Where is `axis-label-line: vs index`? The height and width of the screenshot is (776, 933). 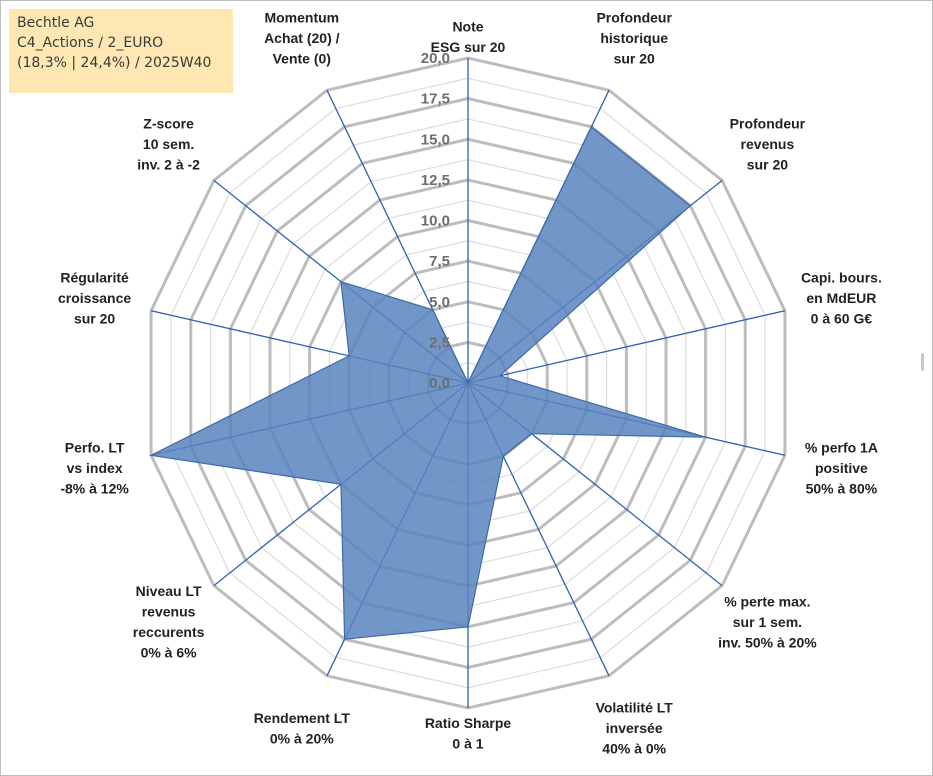 axis-label-line: vs index is located at coordinates (95, 468).